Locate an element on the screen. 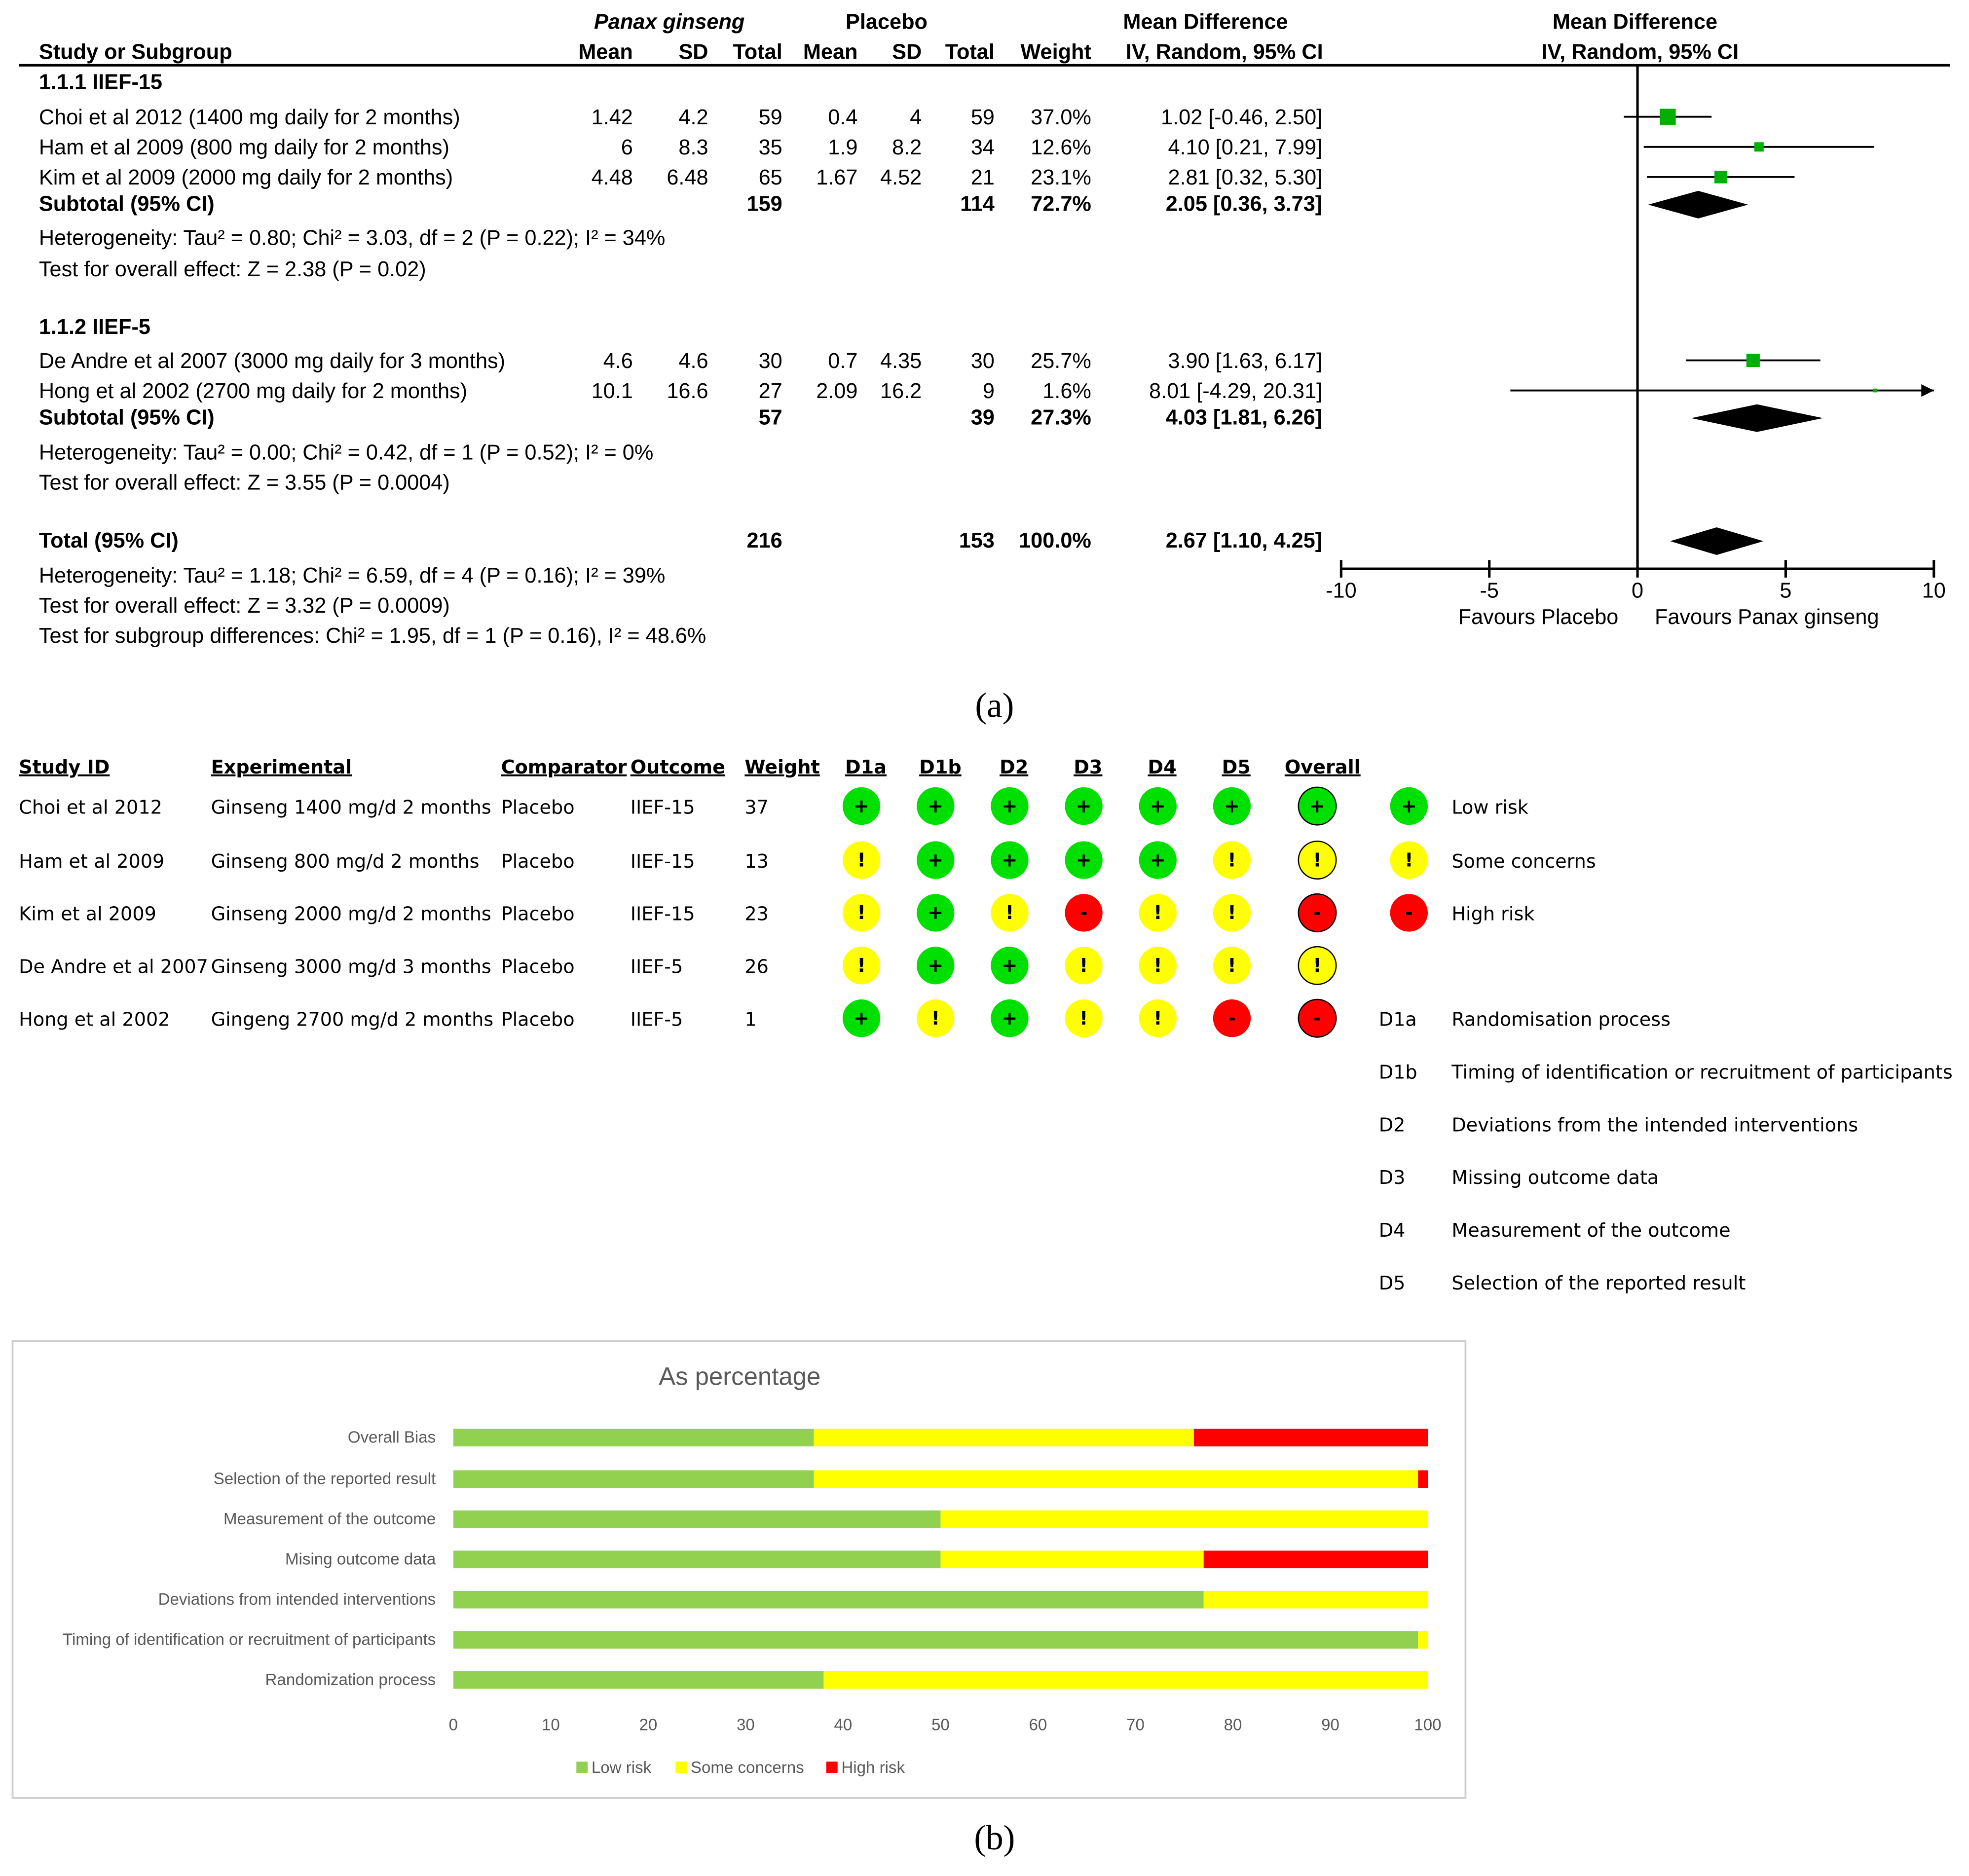 This screenshot has width=1969, height=1876. header-mean-exp: Mean is located at coordinates (605, 52).